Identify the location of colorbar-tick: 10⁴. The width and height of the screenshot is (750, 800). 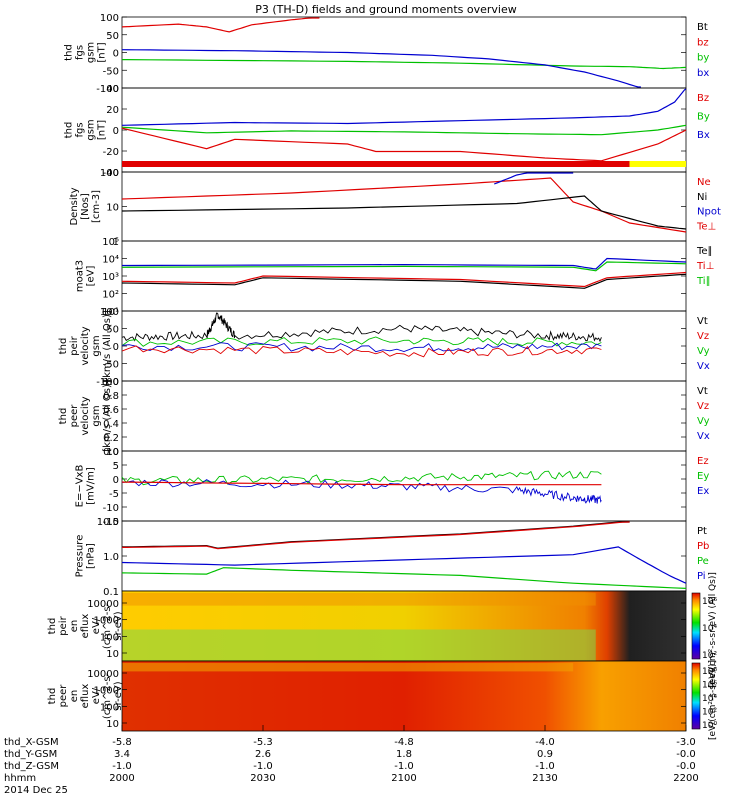
(709, 699).